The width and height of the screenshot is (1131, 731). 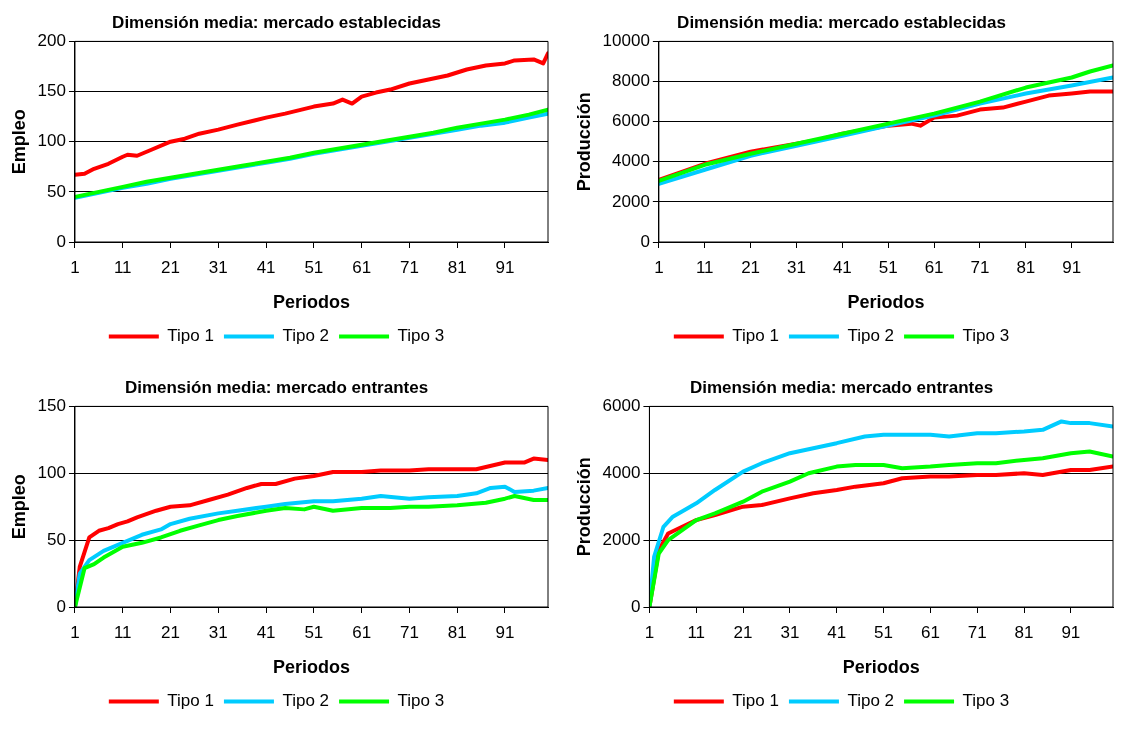 I want to click on y-tick-label: 8000, so click(x=631, y=81).